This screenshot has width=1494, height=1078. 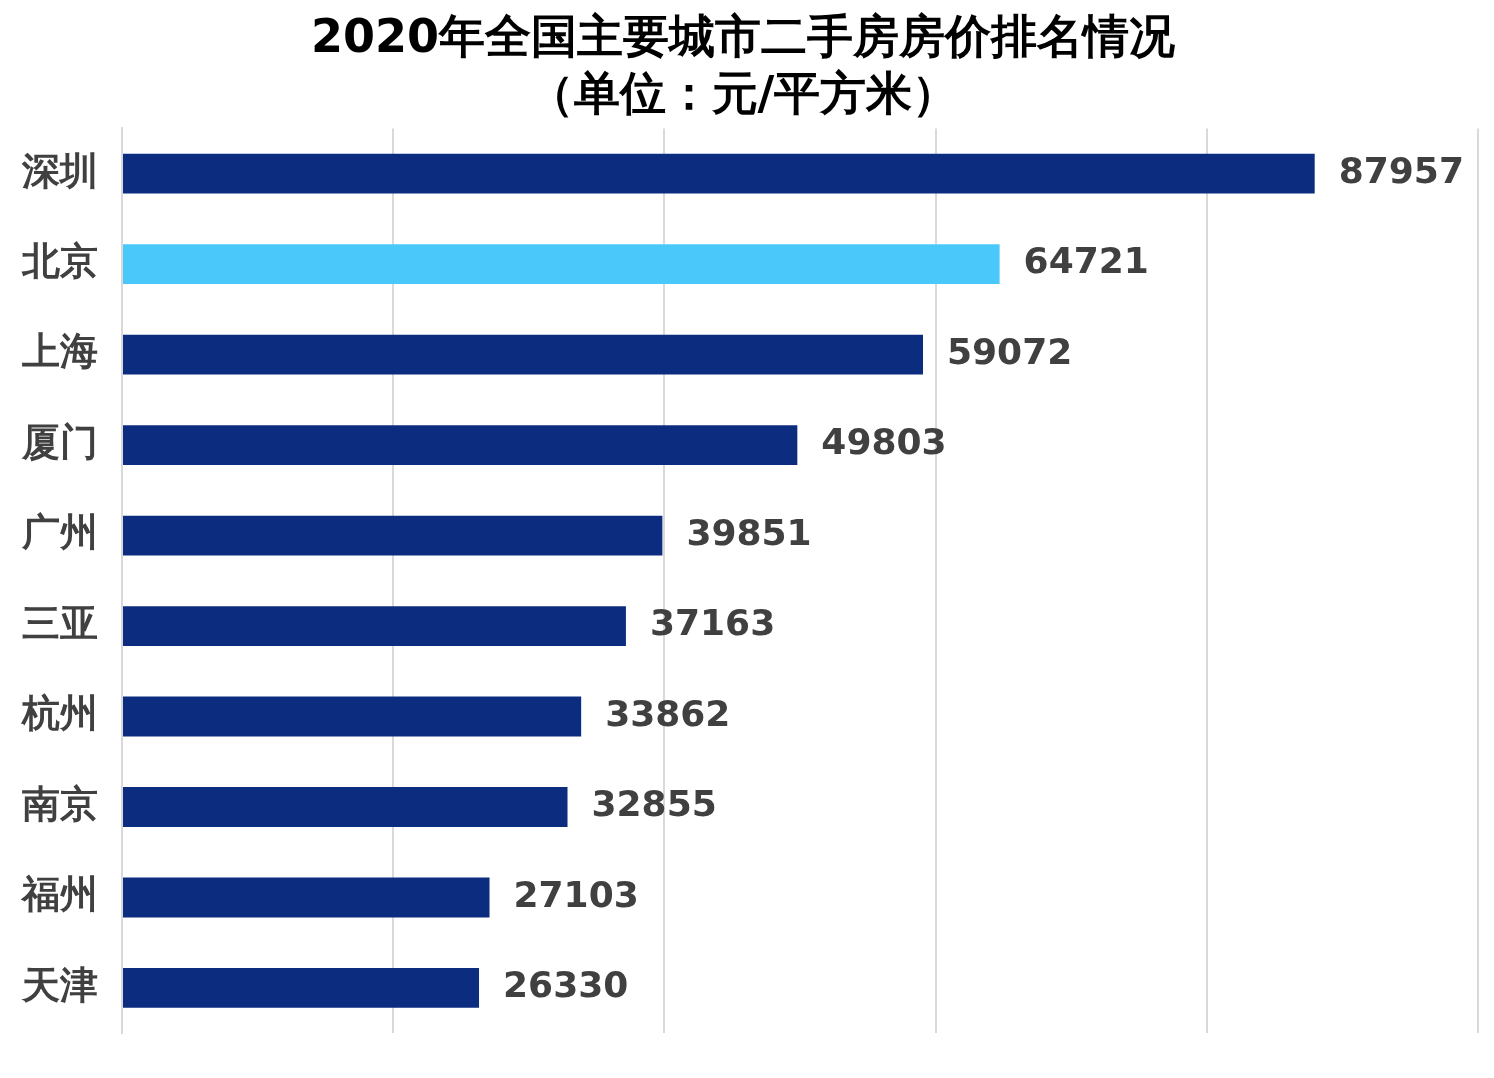 I want to click on data-label: 26330, so click(x=566, y=985).